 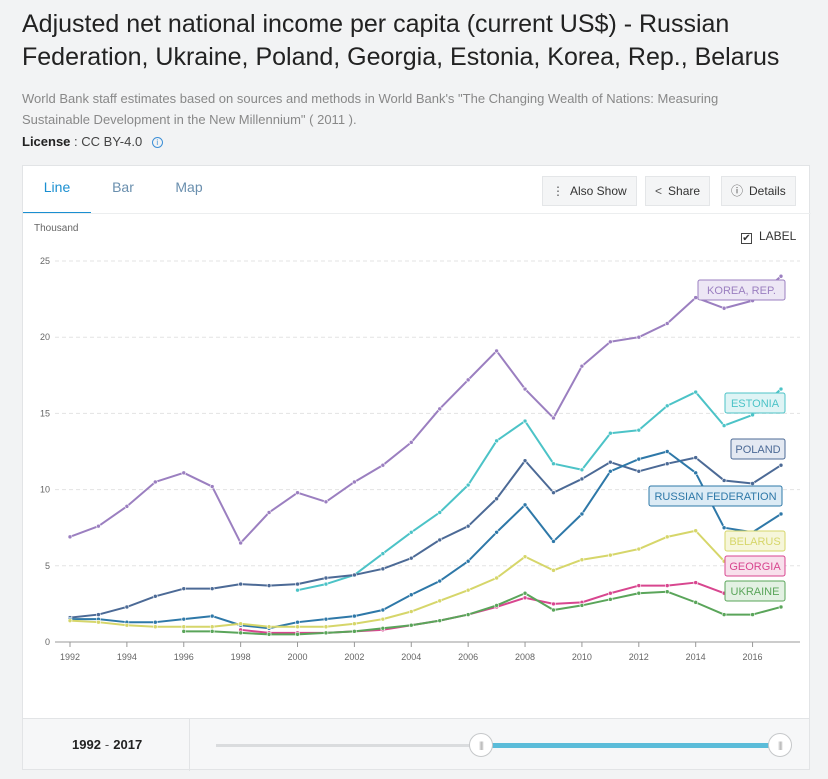 I want to click on also-show-label: Also Show, so click(x=598, y=191).